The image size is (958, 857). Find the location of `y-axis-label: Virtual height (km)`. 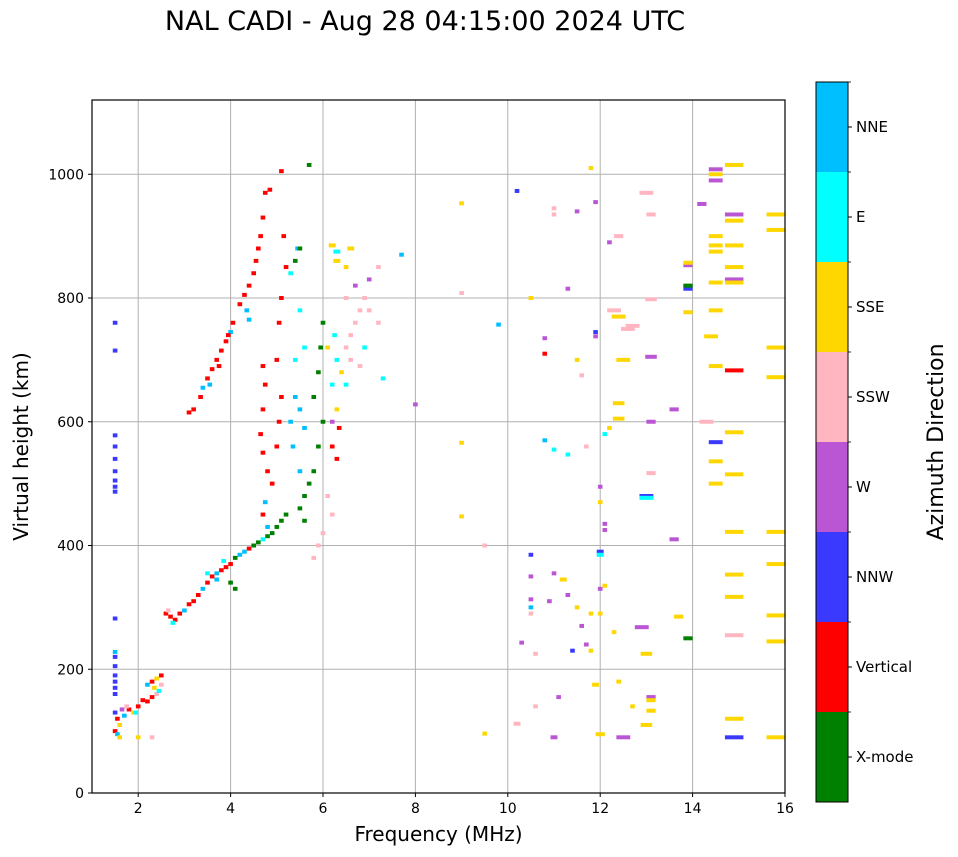

y-axis-label: Virtual height (km) is located at coordinates (21, 446).